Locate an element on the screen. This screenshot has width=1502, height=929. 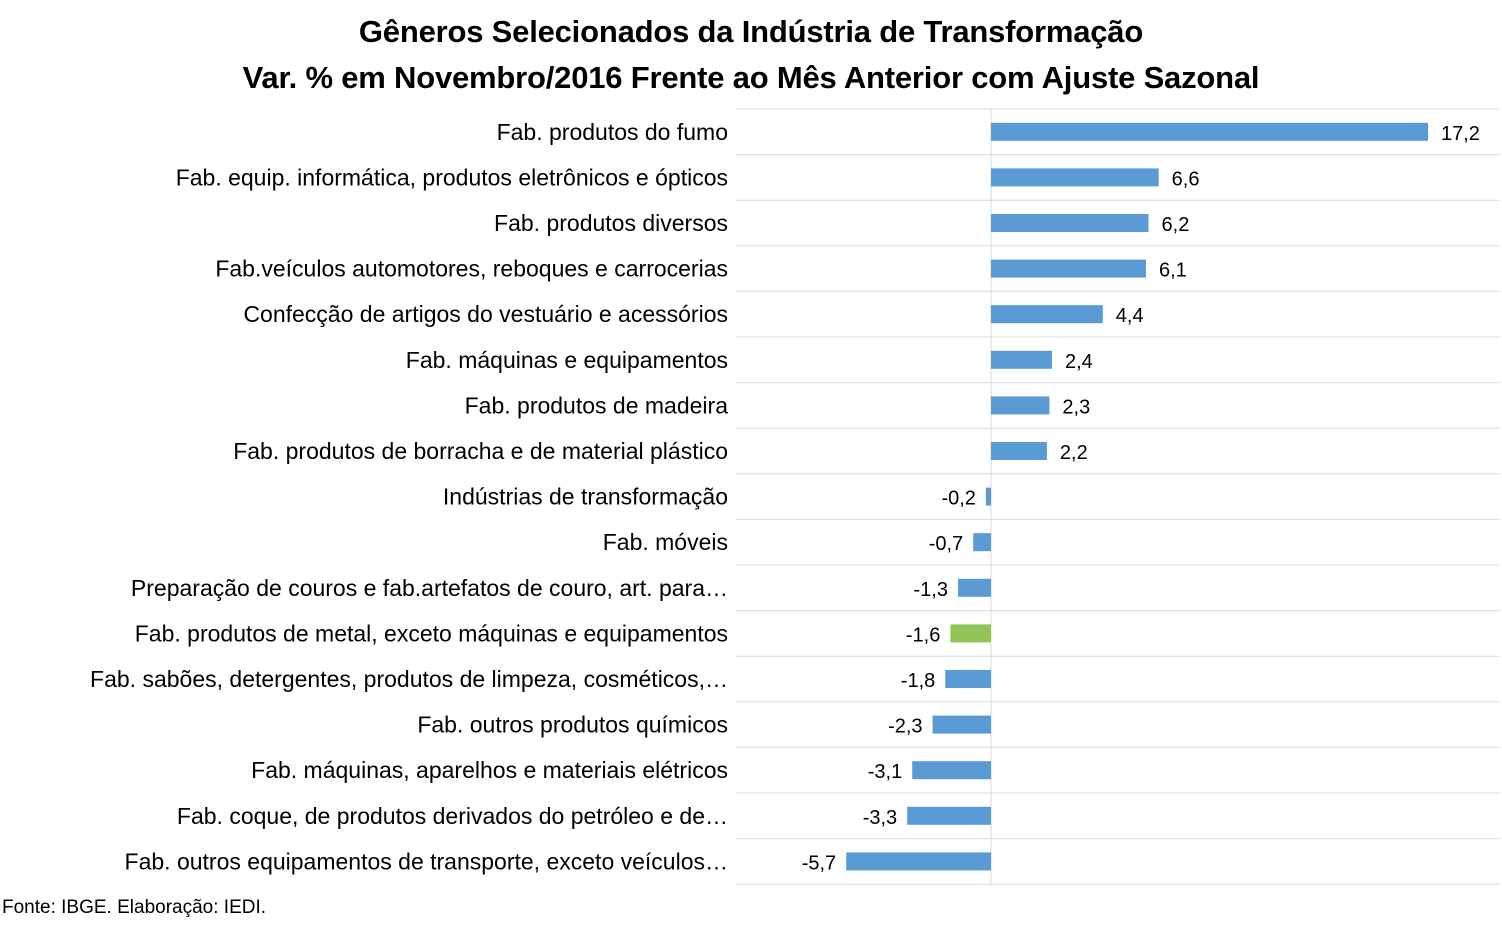
category-label: Fab. outros produtos químicos is located at coordinates (572, 725).